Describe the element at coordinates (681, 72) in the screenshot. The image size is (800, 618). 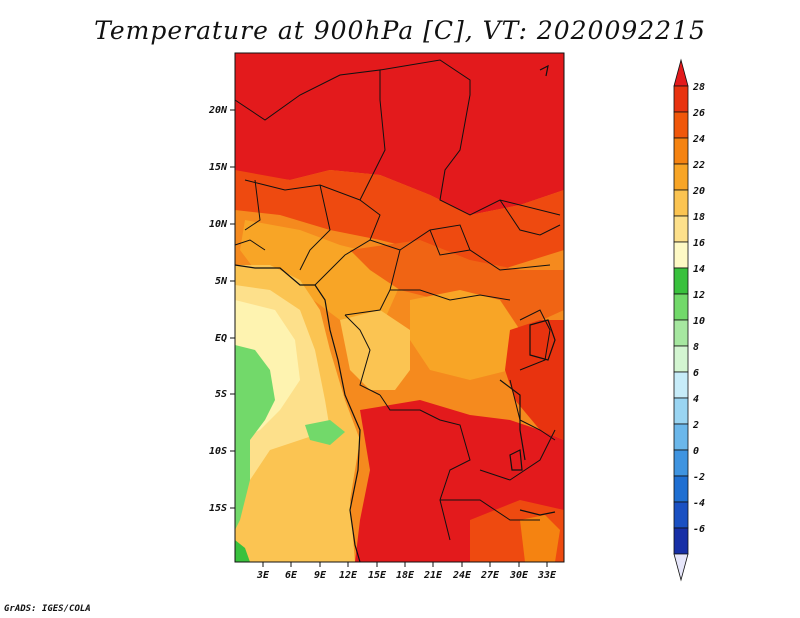
I see `colorbar-arrow-top` at that location.